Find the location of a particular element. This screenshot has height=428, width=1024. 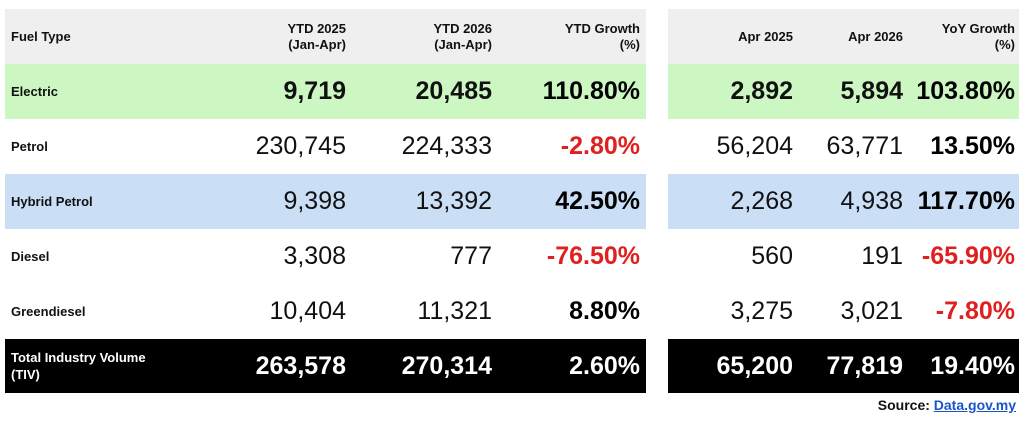

yoy-growth-value: -7.80% is located at coordinates (975, 311).